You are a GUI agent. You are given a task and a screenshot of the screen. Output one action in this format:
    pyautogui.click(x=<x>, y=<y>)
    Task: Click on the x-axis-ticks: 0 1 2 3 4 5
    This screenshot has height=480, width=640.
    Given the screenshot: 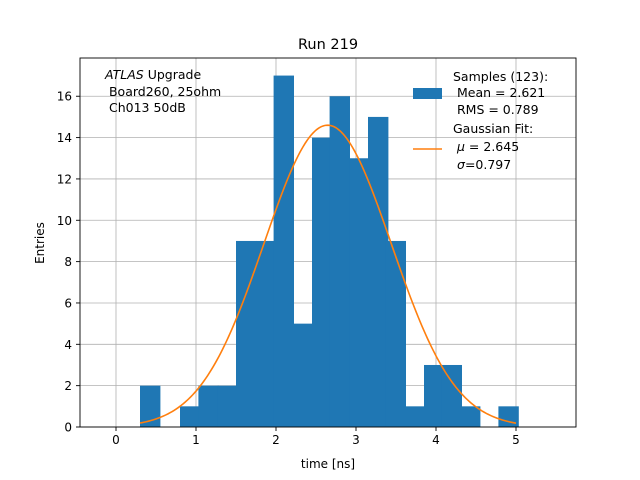 What is the action you would take?
    pyautogui.click(x=316, y=437)
    